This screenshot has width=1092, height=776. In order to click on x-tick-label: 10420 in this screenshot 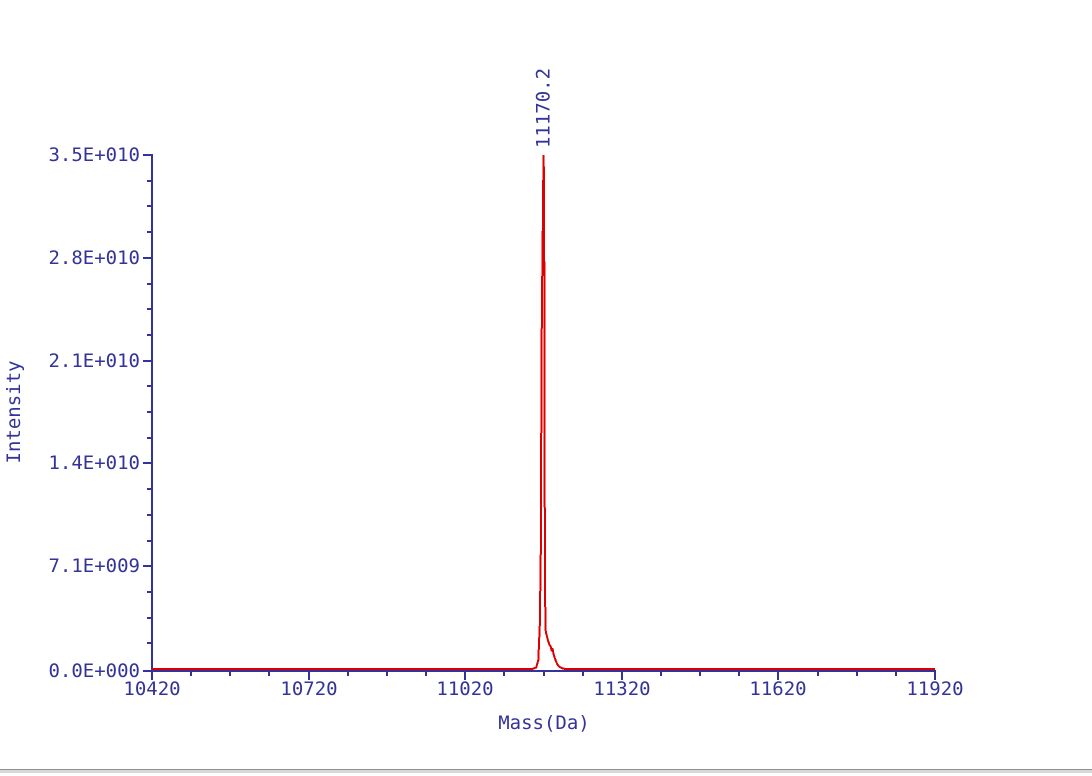, I will do `click(151, 689)`.